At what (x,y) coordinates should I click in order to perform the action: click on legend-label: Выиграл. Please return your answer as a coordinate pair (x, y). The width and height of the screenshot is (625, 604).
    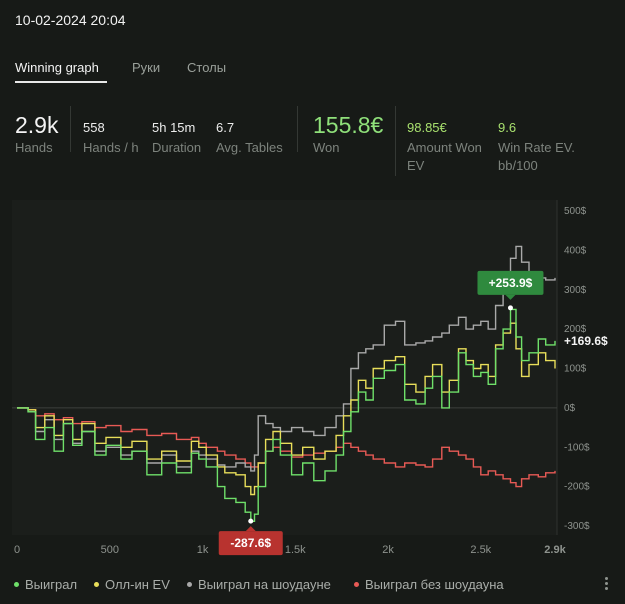
    Looking at the image, I should click on (51, 584).